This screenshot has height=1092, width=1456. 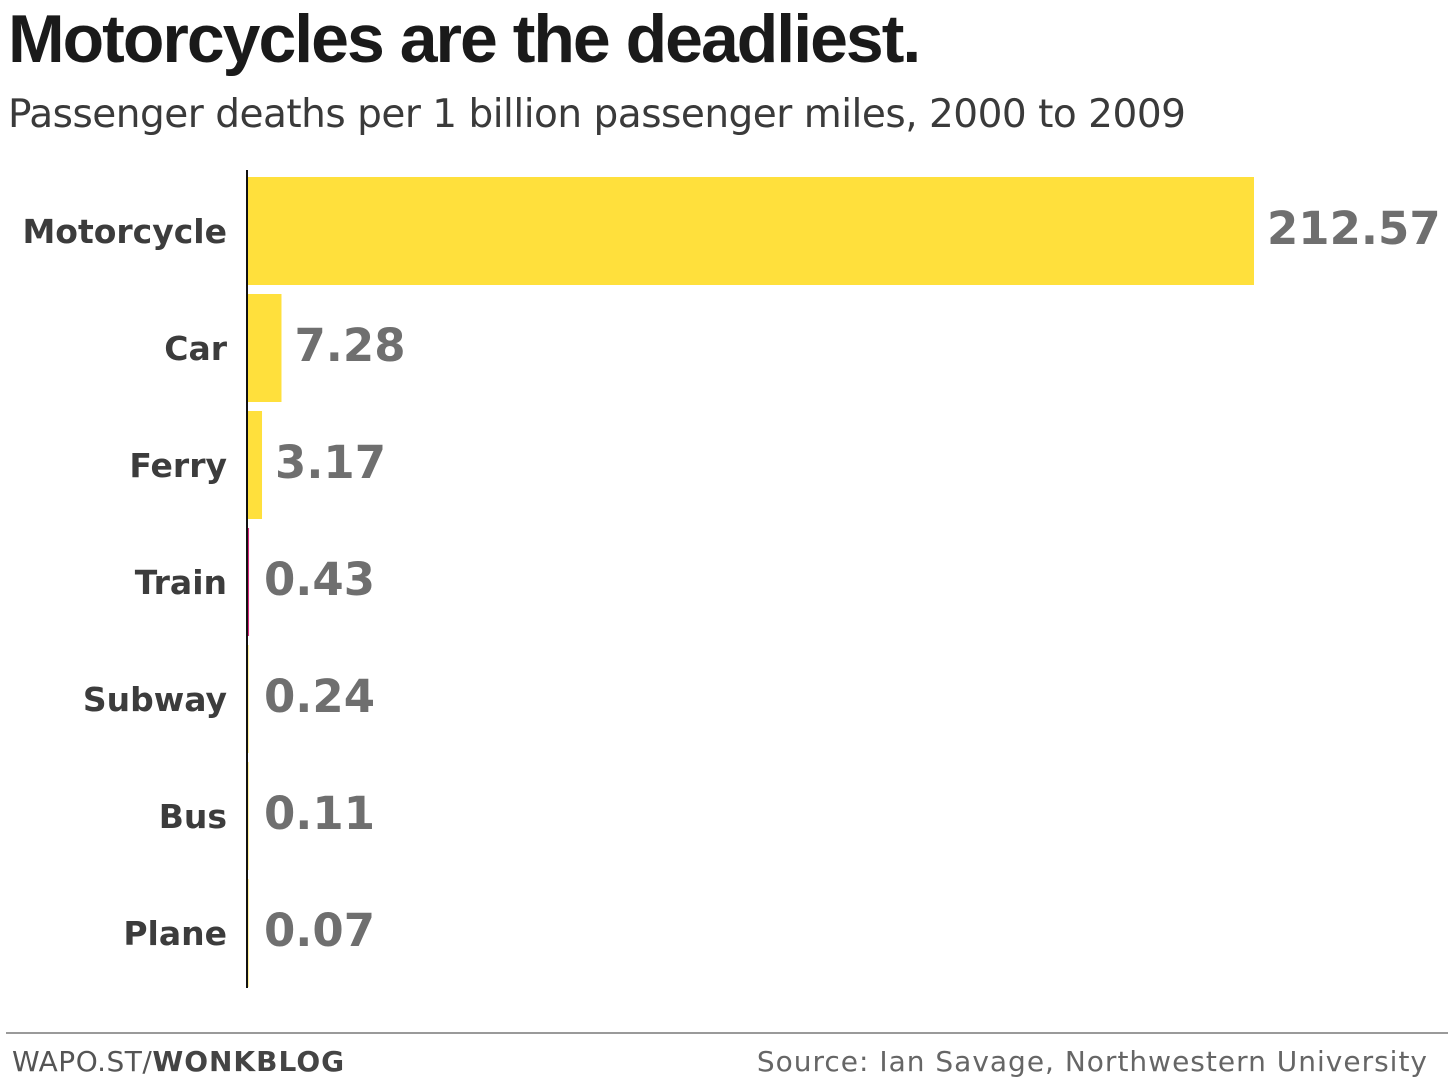 I want to click on credit-prefix: WAPO.ST/, so click(x=82, y=1061).